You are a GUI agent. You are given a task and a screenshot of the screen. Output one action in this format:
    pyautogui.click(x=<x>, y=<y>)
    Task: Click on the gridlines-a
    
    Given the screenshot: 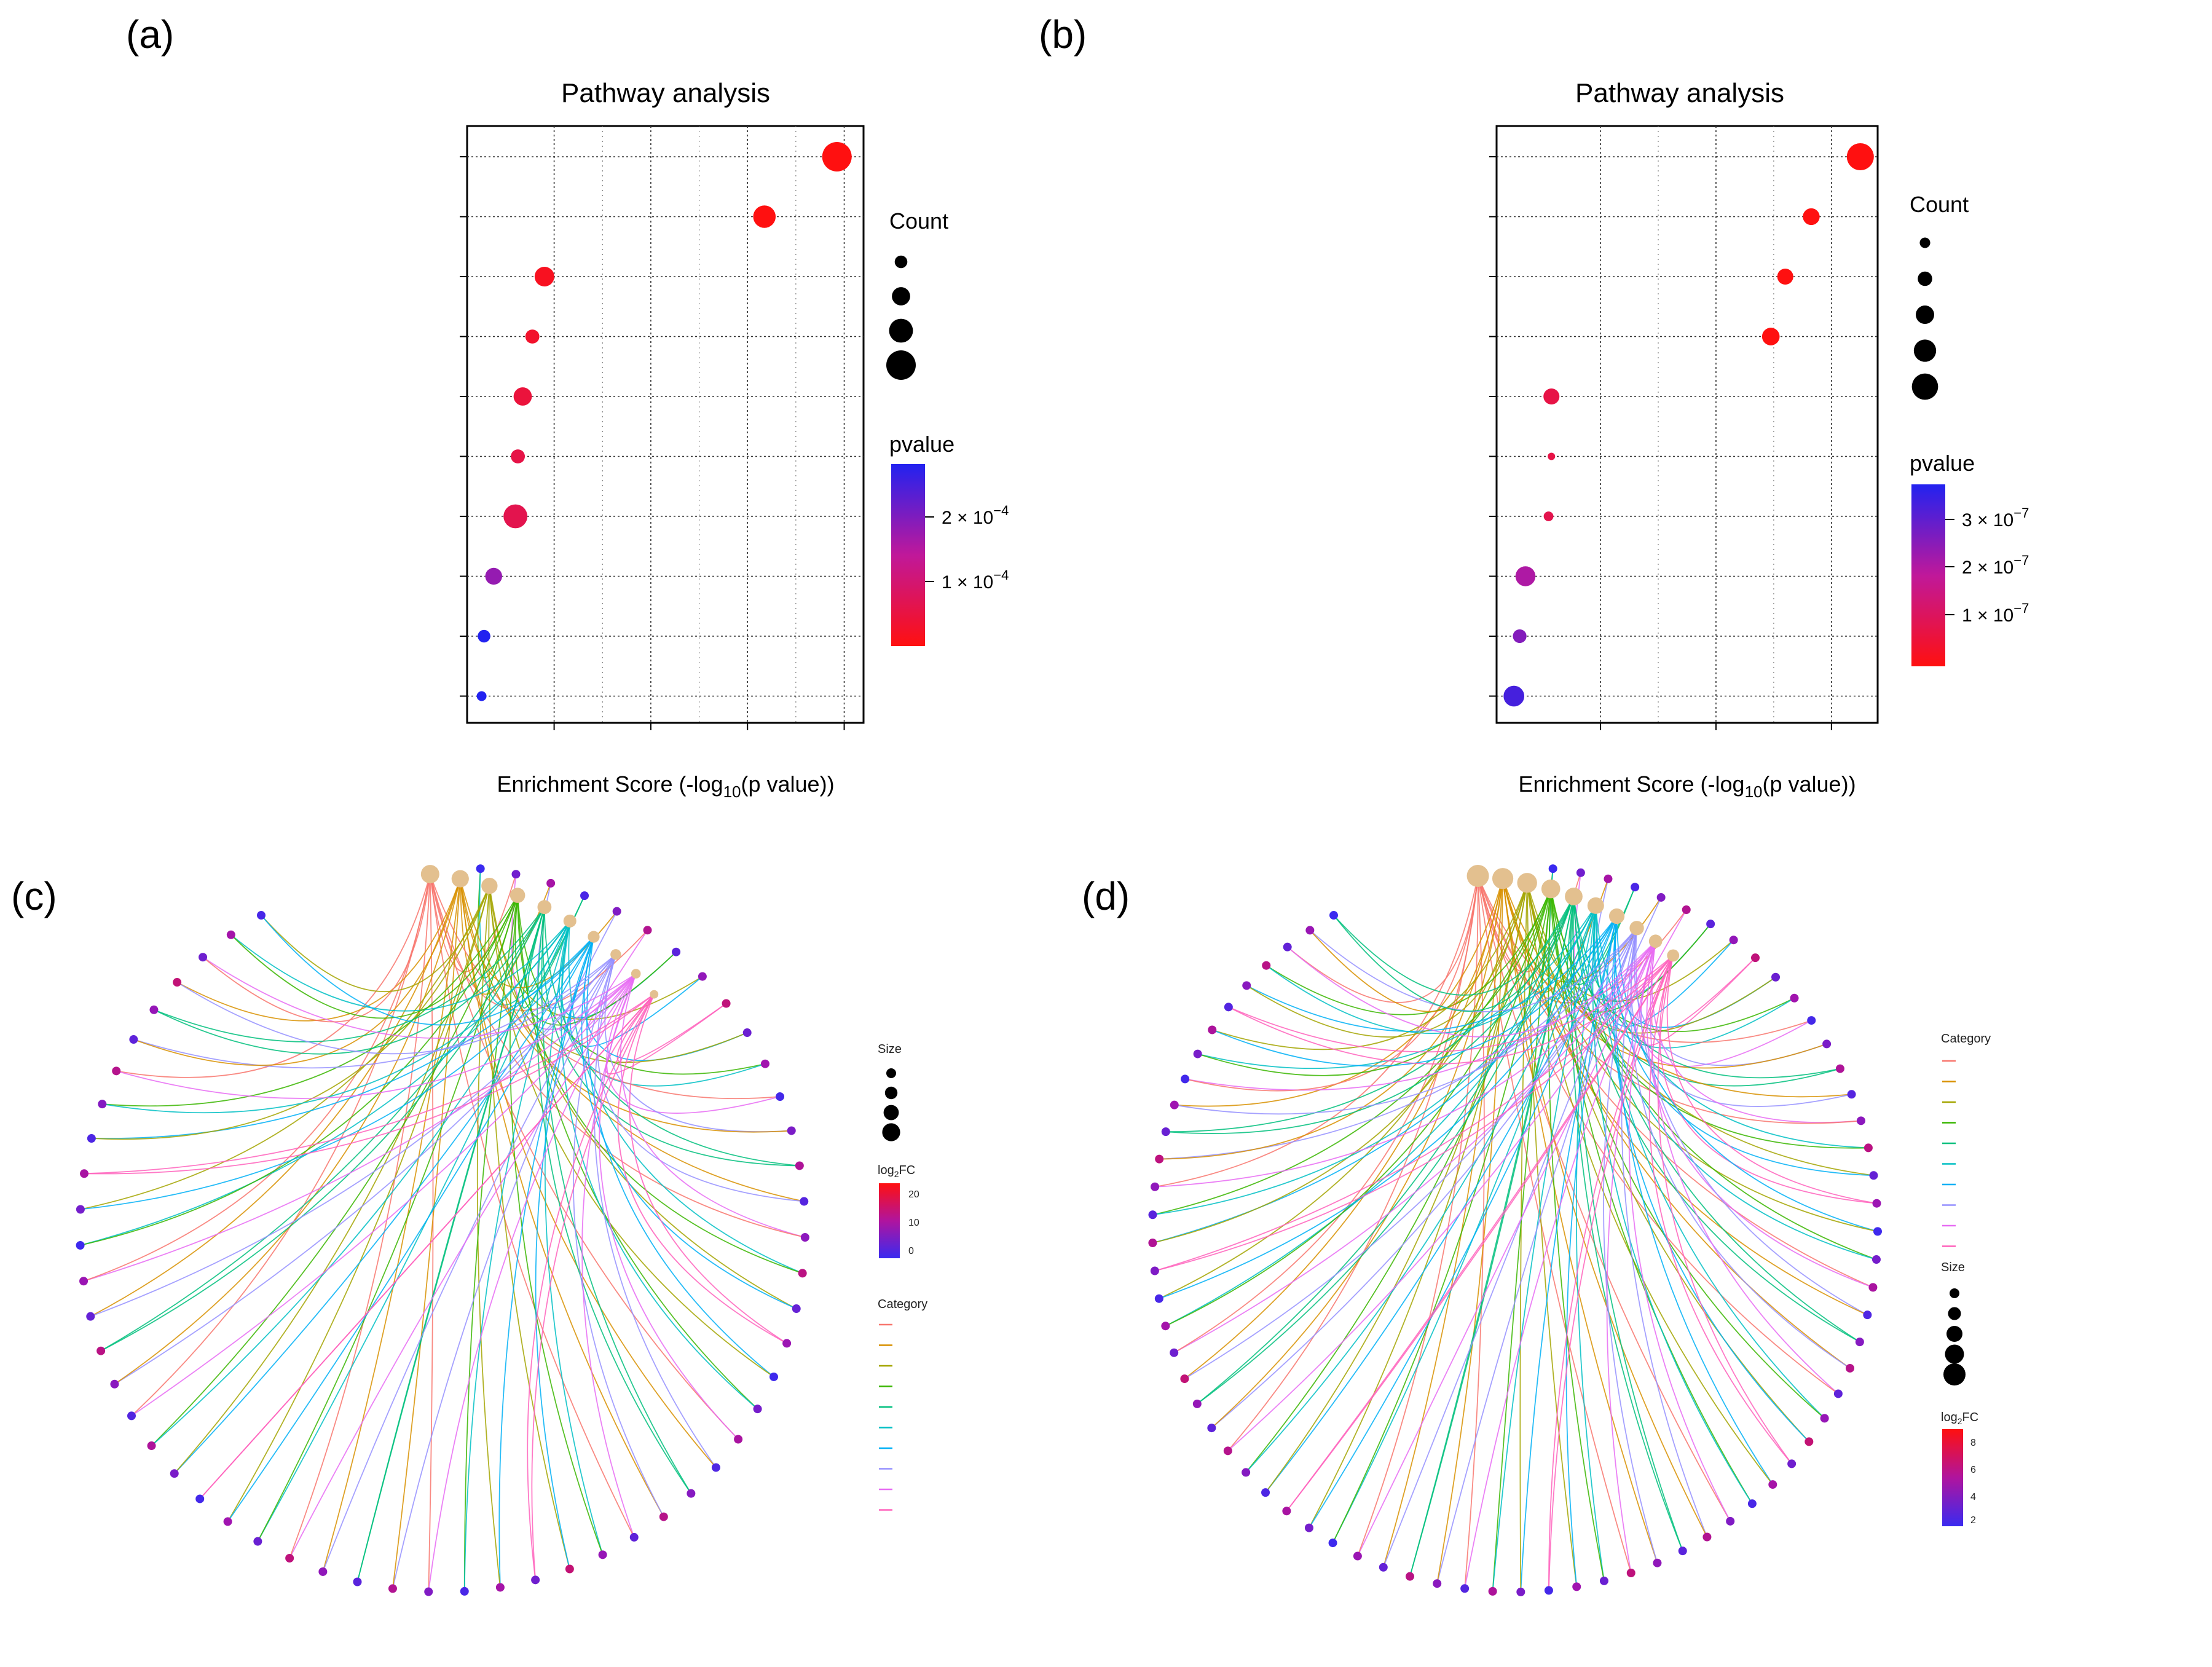 What is the action you would take?
    pyautogui.click(x=662, y=424)
    